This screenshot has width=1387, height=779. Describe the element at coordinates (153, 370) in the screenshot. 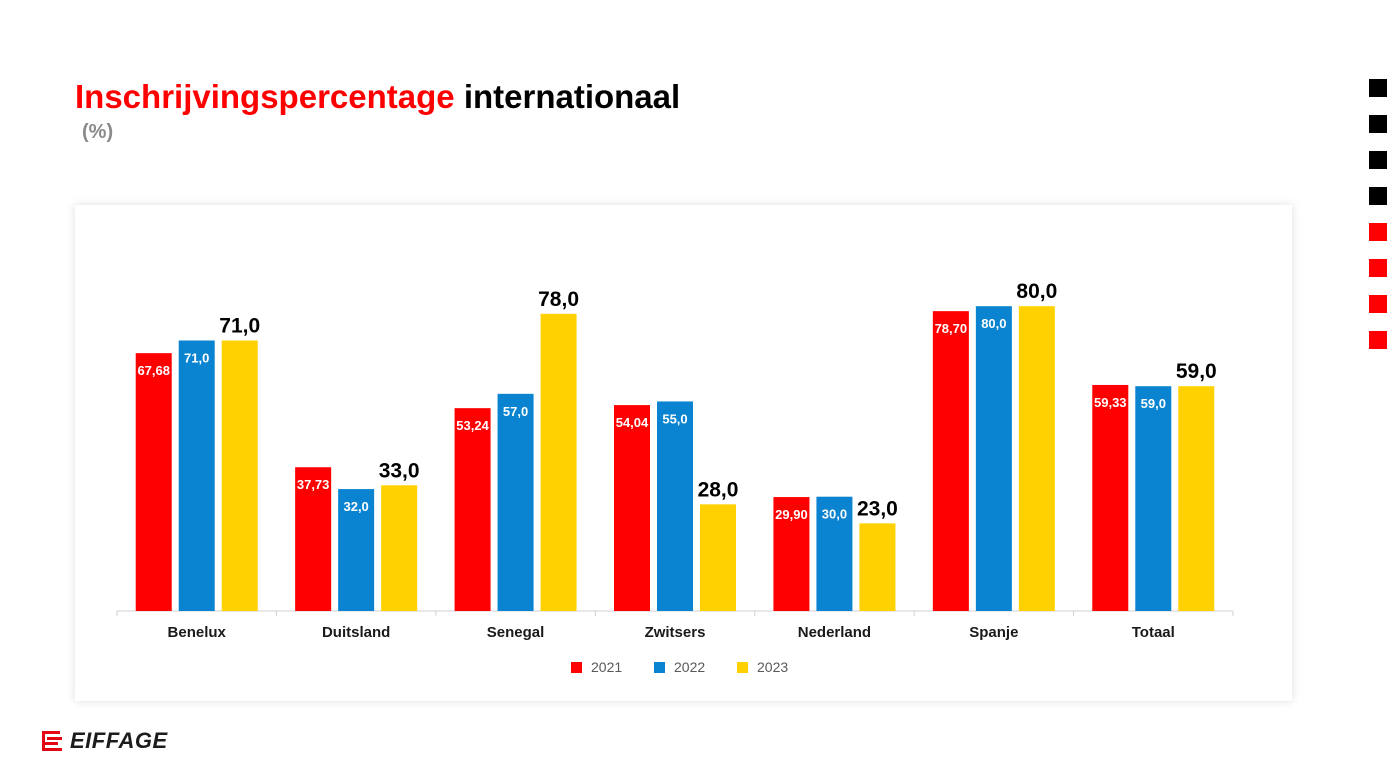

I see `data-label-2021: 67,68` at that location.